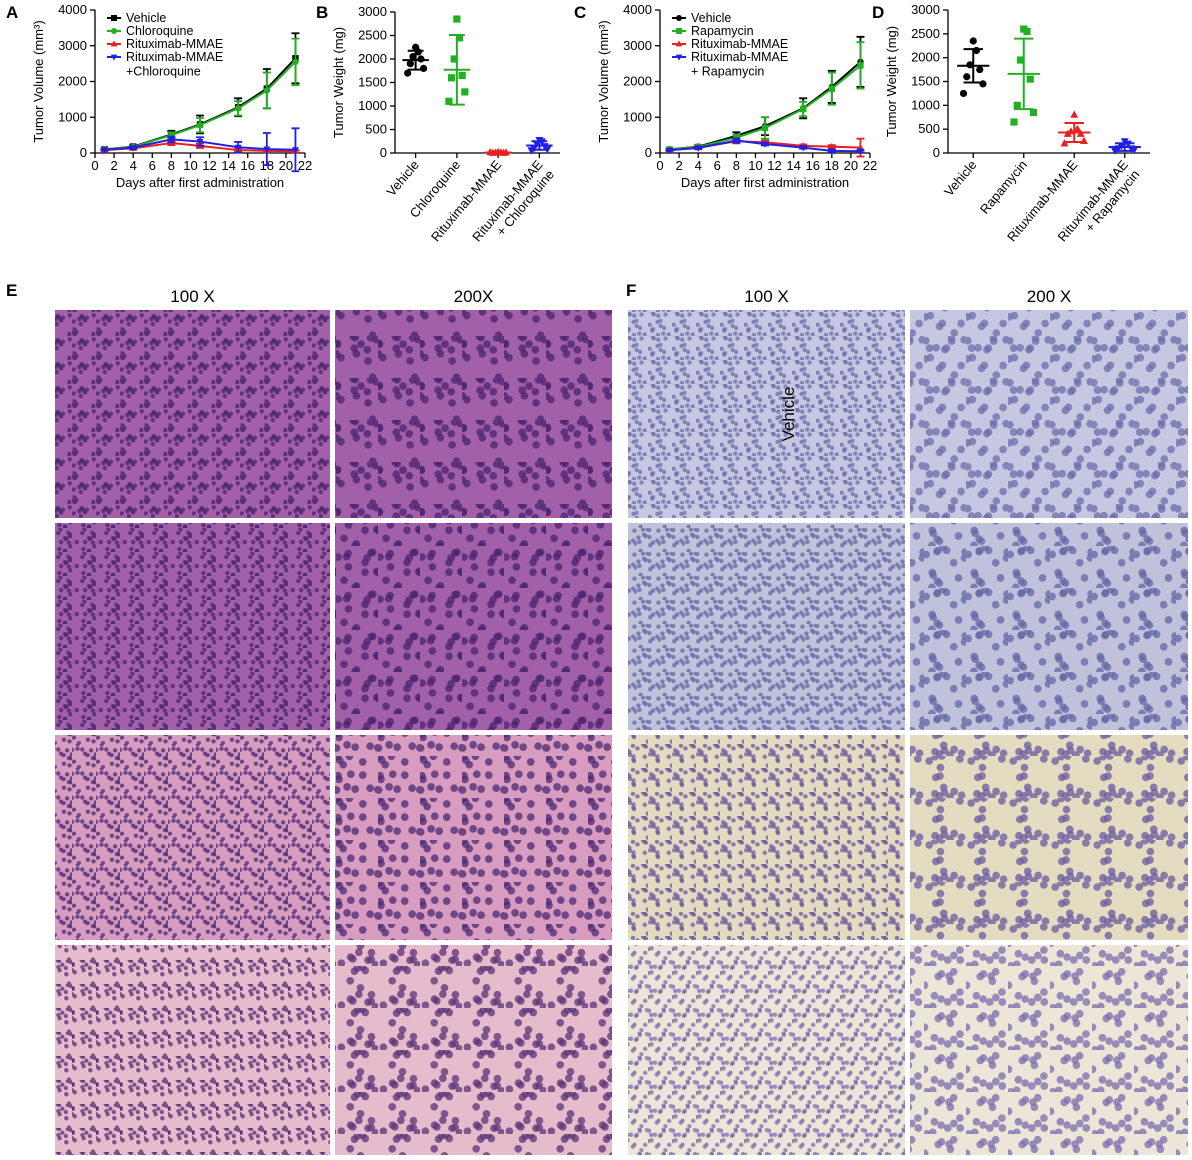 The height and width of the screenshot is (1160, 1192). Describe the element at coordinates (174, 64) in the screenshot. I see `legend-label: Rituximab-MMAE +Chloroquine` at that location.